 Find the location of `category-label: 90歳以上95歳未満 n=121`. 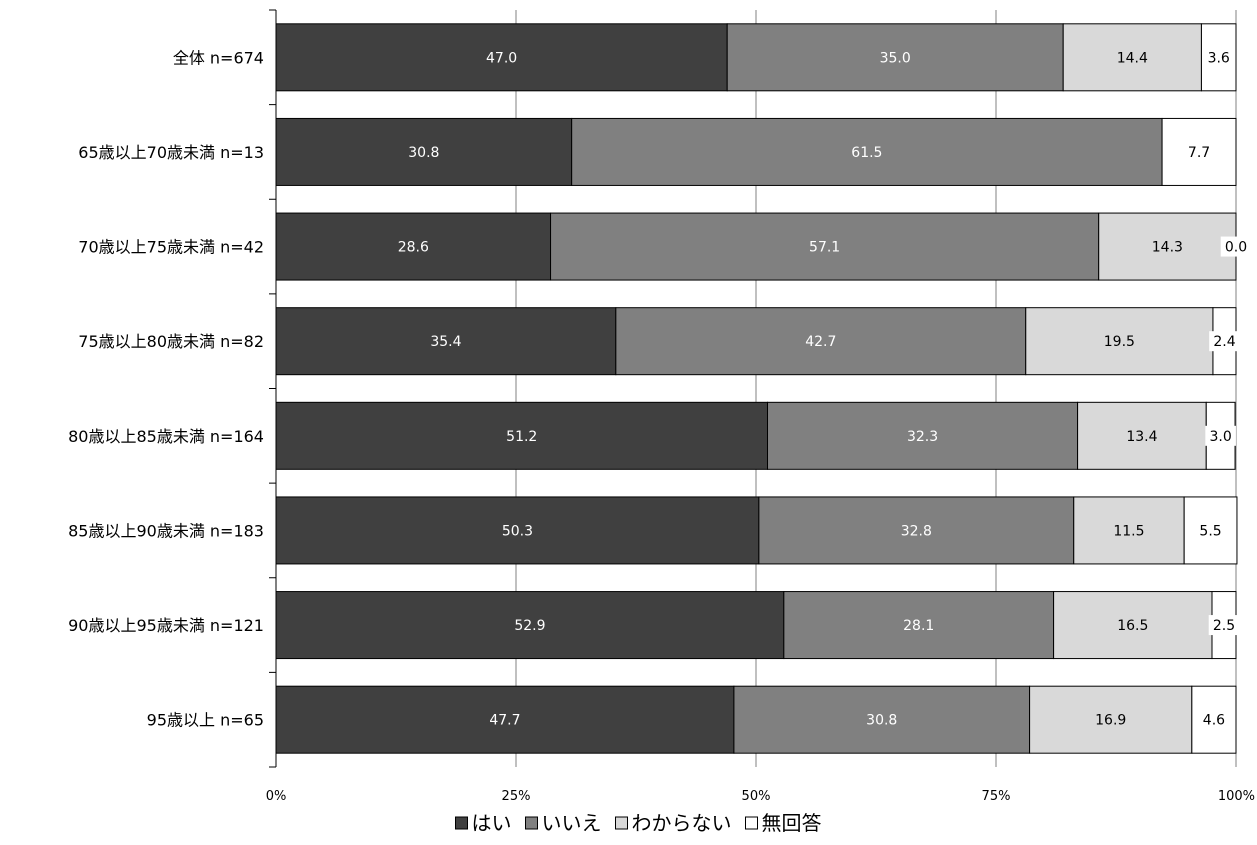

category-label: 90歳以上95歳未満 n=121 is located at coordinates (166, 625).